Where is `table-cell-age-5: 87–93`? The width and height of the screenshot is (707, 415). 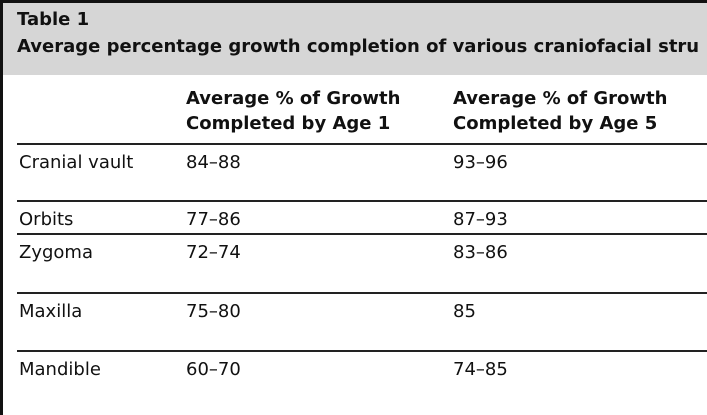
table-cell-age-5: 87–93 is located at coordinates (480, 219).